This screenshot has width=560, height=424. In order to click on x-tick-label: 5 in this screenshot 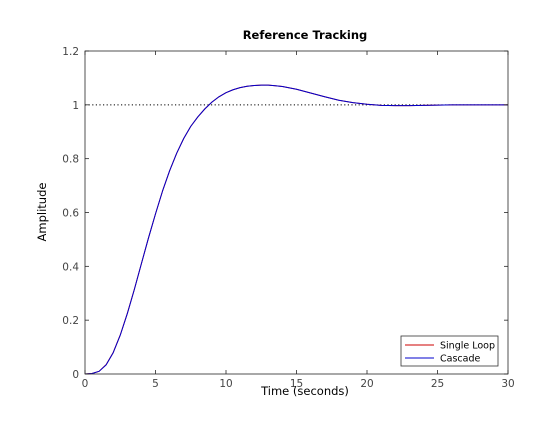, I will do `click(155, 384)`.